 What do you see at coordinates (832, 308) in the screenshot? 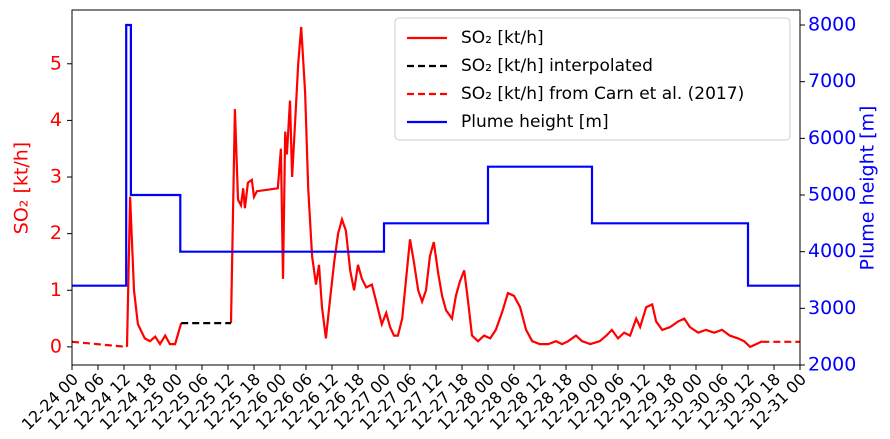
I see `y2-tick-label: 3000` at bounding box center [832, 308].